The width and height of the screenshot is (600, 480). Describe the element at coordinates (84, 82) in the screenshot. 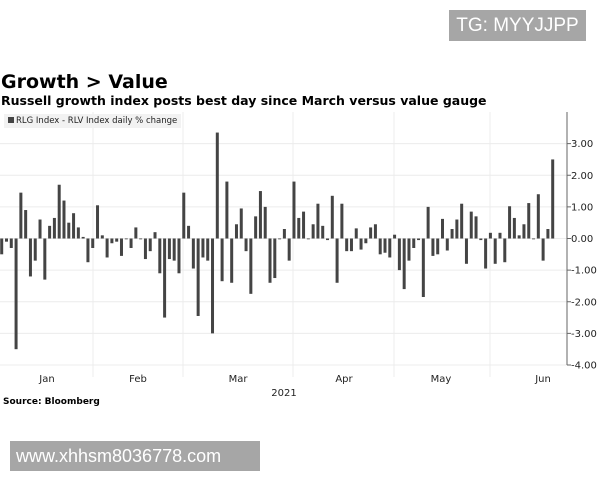

I see `chart-title: Growth > Value` at that location.